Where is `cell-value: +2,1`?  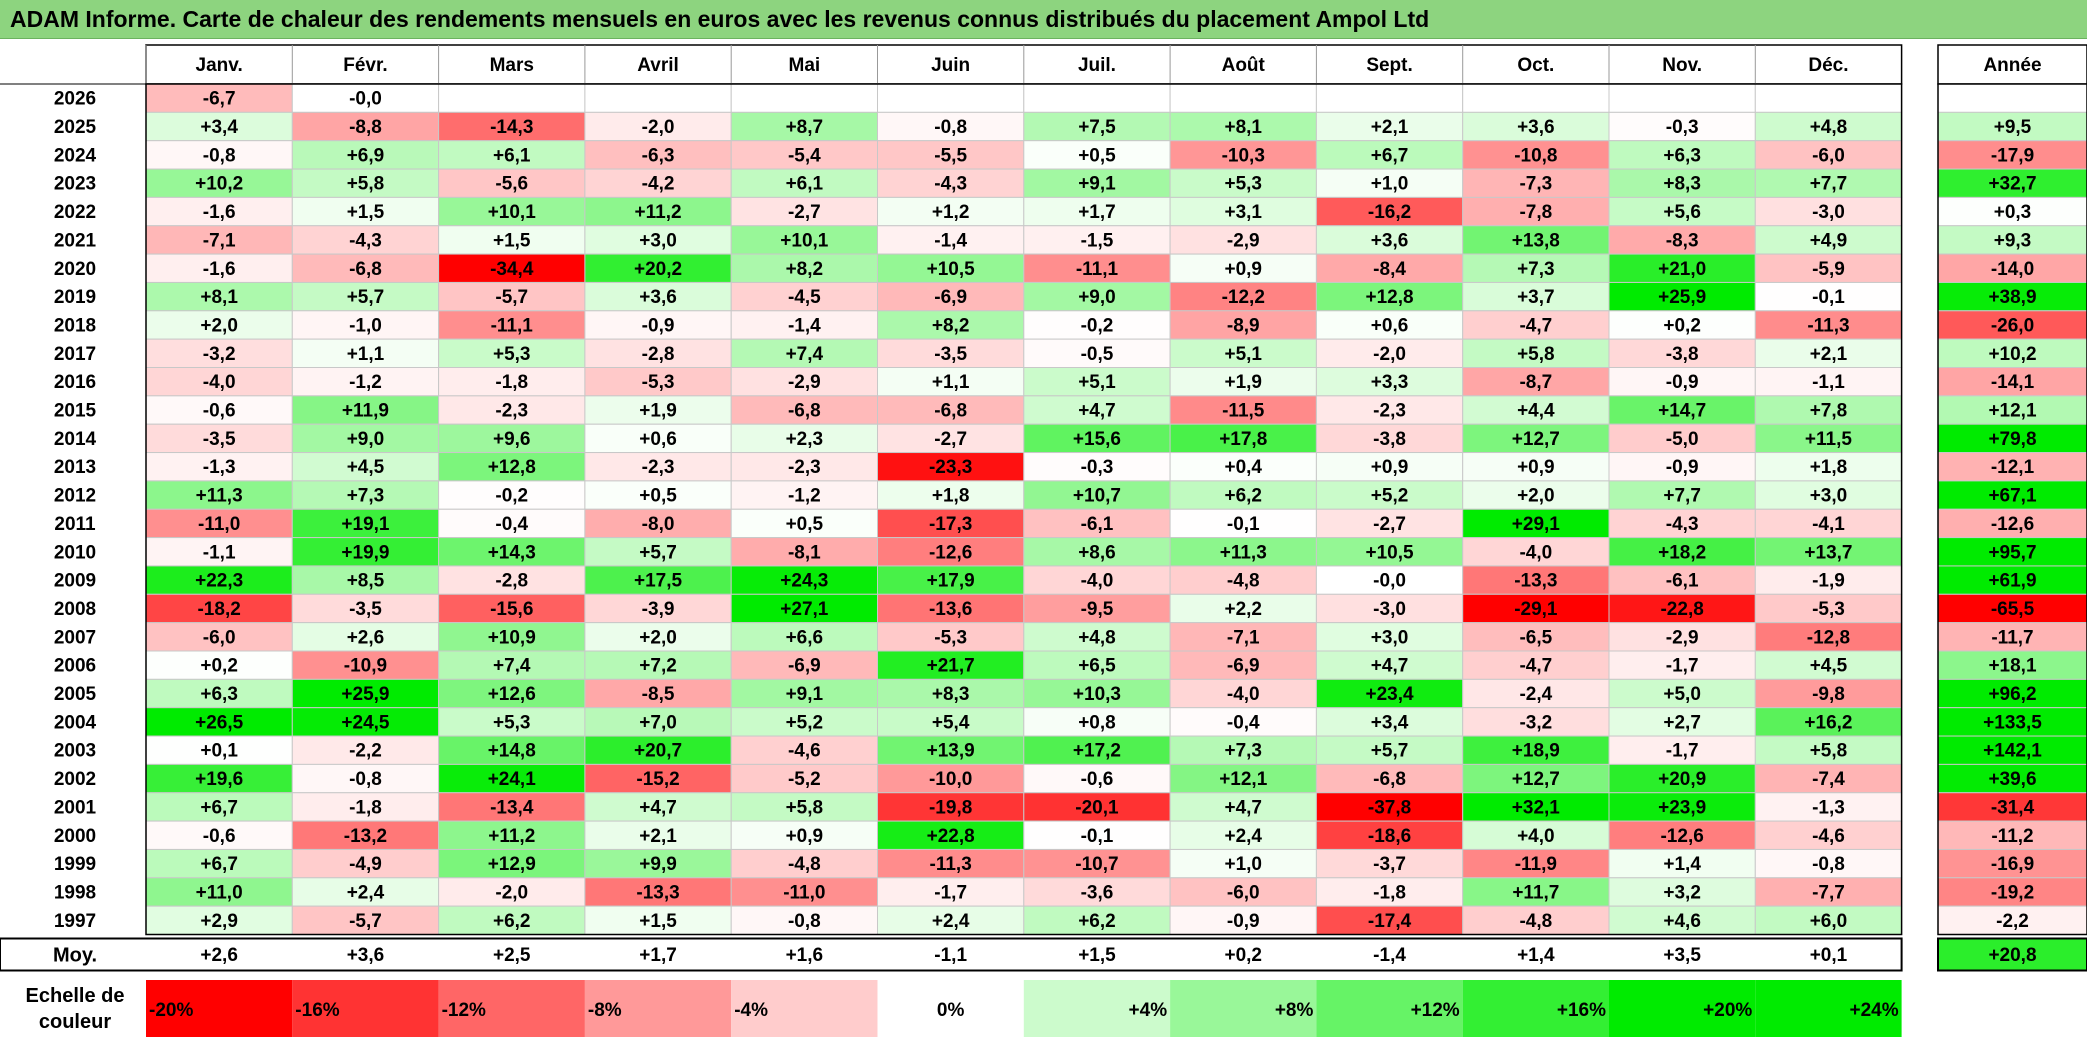 cell-value: +2,1 is located at coordinates (1390, 127).